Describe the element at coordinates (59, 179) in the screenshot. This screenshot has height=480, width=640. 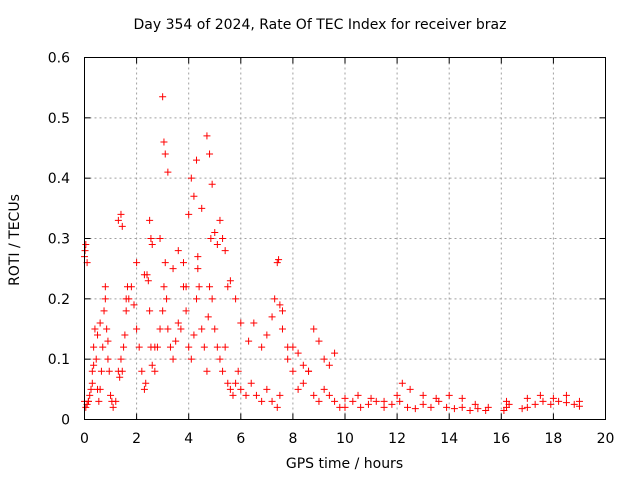
I see `y-tick-label: 0.4` at that location.